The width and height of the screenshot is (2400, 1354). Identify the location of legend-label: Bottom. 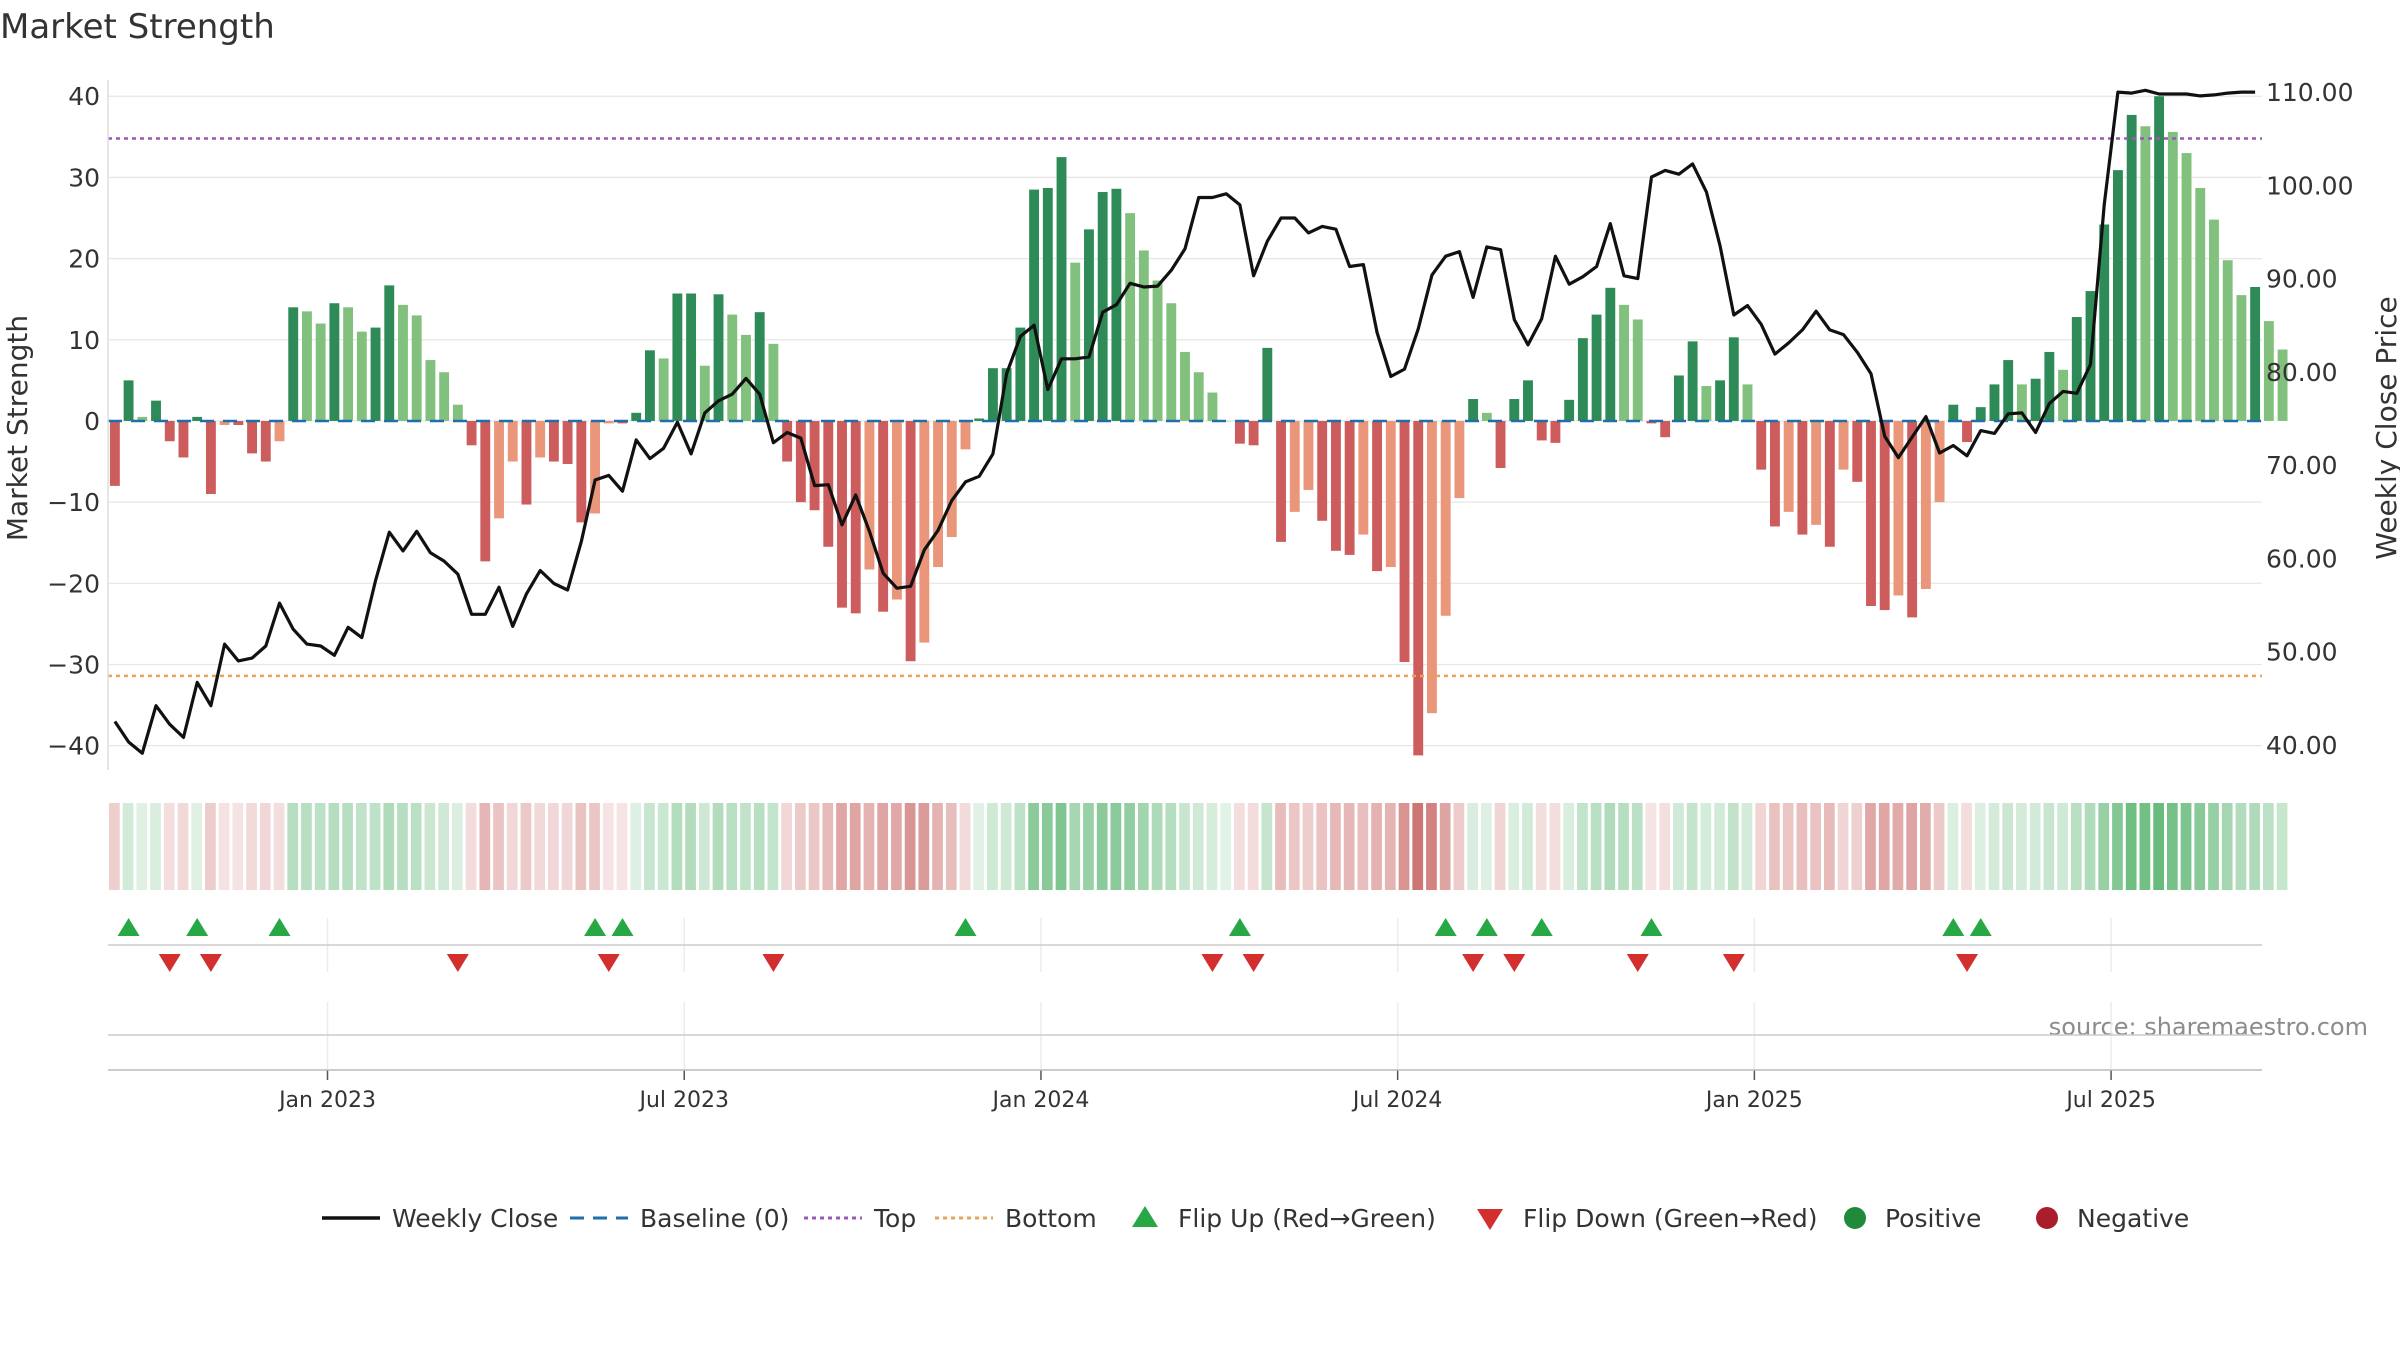
(1051, 1218).